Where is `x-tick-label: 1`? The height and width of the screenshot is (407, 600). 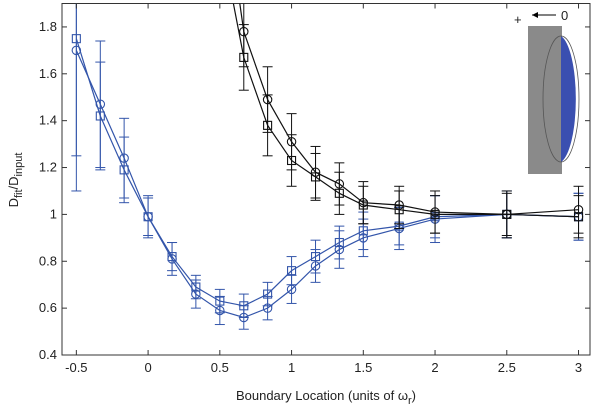
x-tick-label: 1 is located at coordinates (291, 367).